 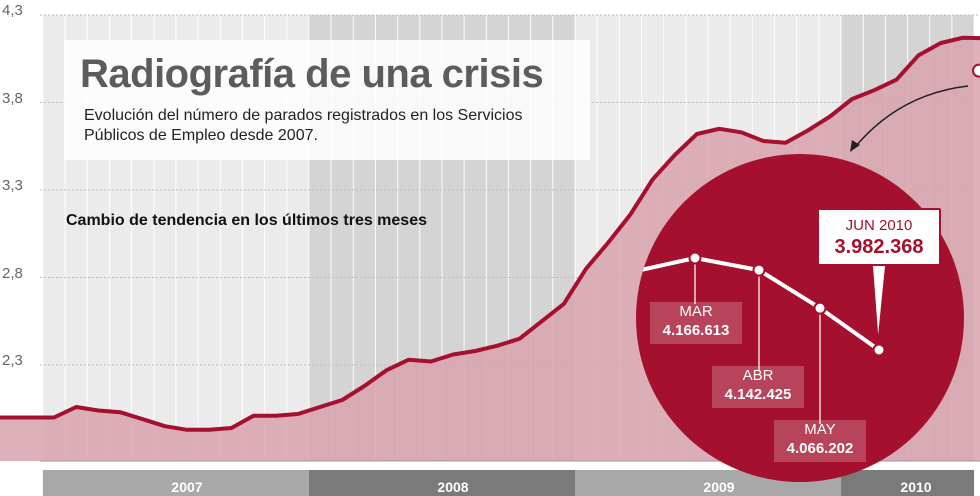 I want to click on zoom-arrow-head, so click(x=855, y=146).